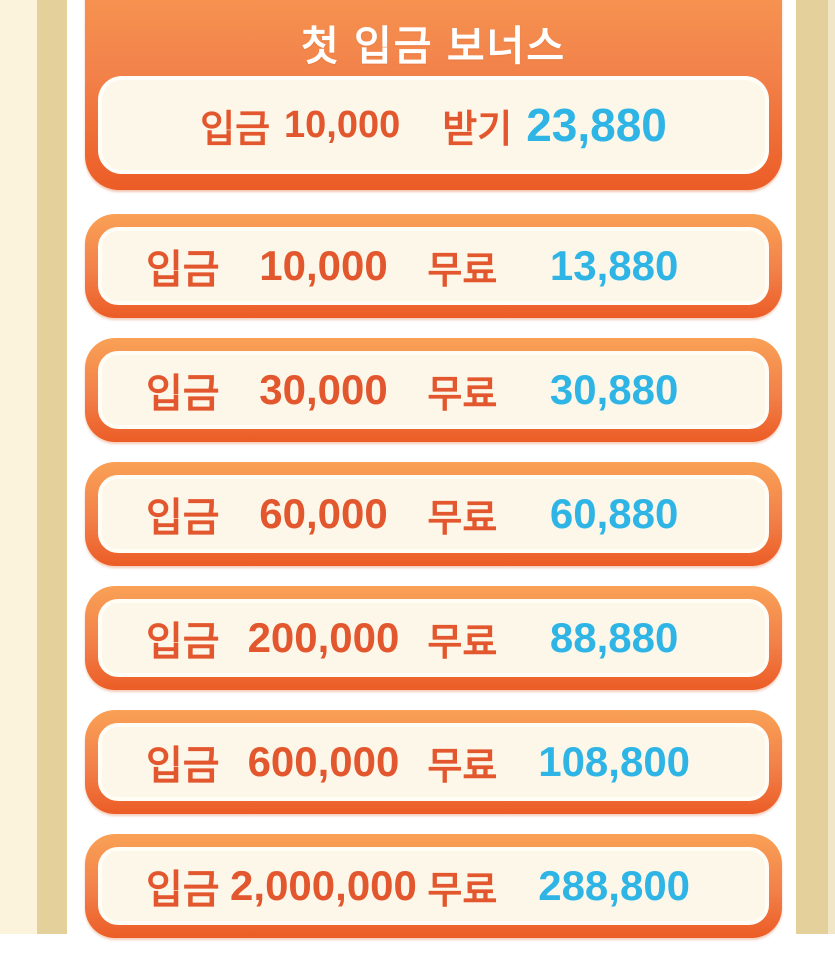 Image resolution: width=835 pixels, height=958 pixels. What do you see at coordinates (596, 125) in the screenshot?
I see `claim-bonus-amount: 23,880` at bounding box center [596, 125].